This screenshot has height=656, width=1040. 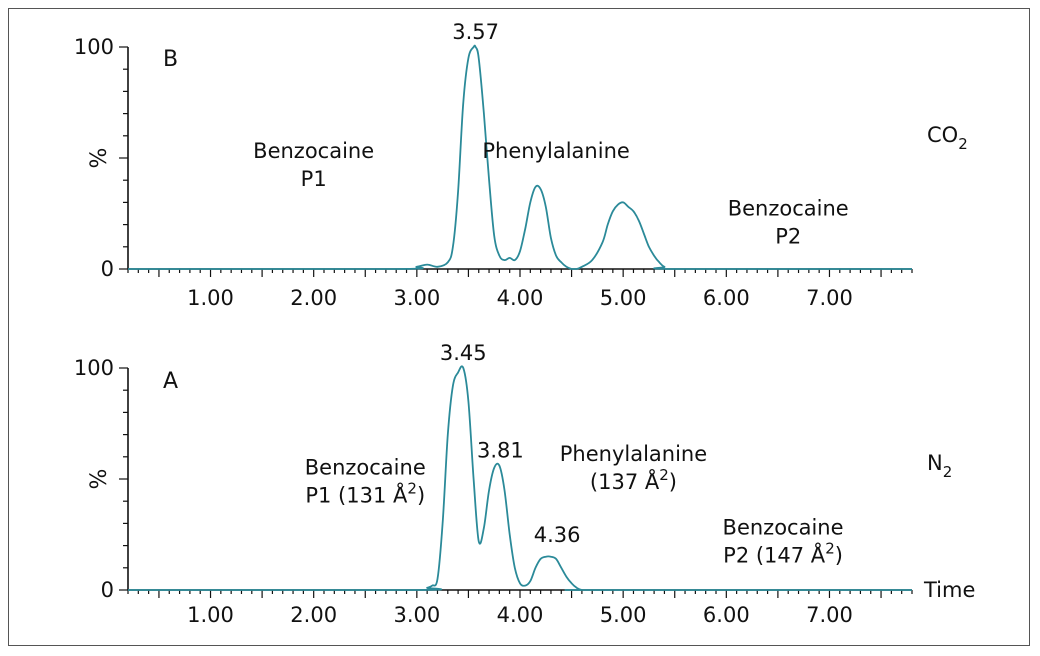 I want to click on panel-a-x-tick-label: 7.00, so click(x=829, y=615).